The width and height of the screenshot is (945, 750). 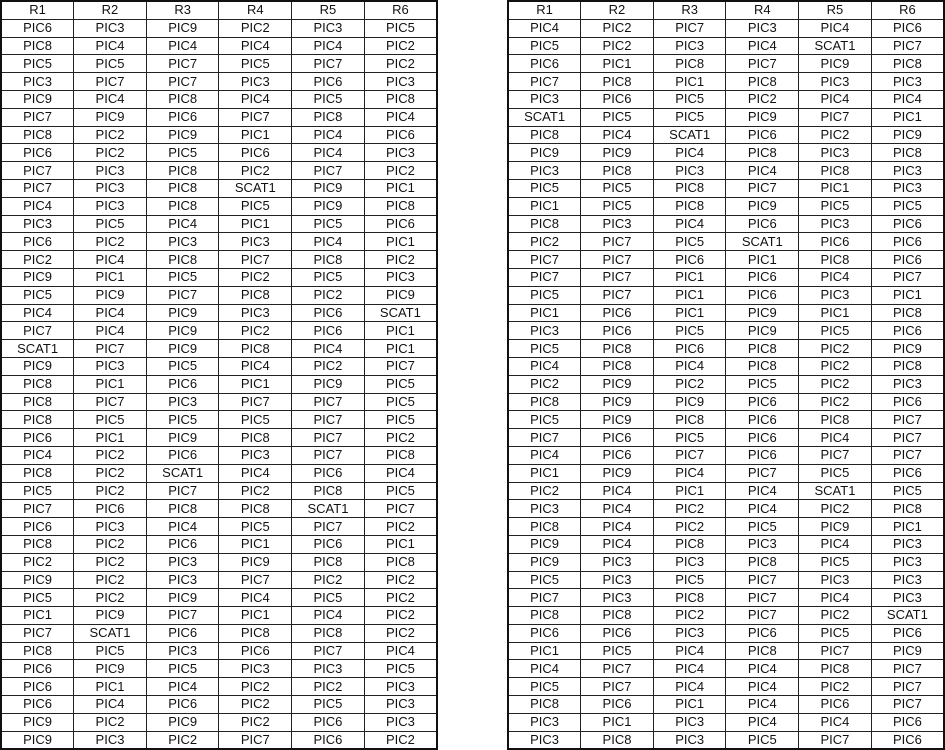 What do you see at coordinates (726, 64) in the screenshot?
I see `table-row: PIC6 PIC1 PIC8 PIC7 PIC9 PIC8` at bounding box center [726, 64].